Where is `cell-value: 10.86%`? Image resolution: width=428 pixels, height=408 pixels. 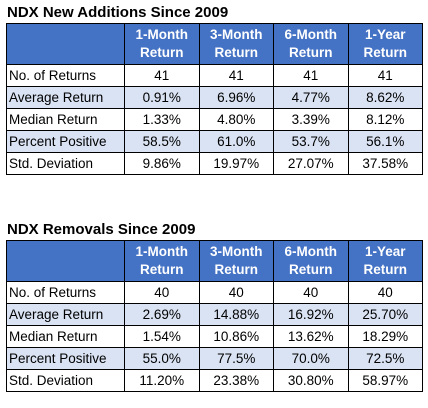 cell-value: 10.86% is located at coordinates (236, 336).